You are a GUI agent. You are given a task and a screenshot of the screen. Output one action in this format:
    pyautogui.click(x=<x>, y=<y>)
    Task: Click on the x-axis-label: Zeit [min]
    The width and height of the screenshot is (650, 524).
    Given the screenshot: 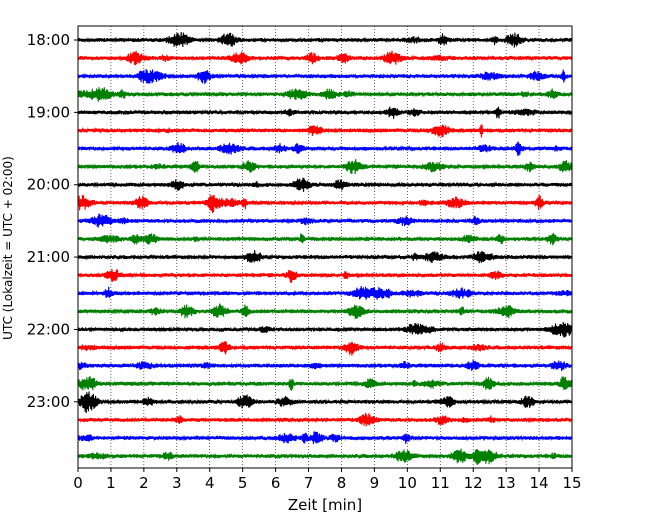 What is the action you would take?
    pyautogui.click(x=325, y=505)
    